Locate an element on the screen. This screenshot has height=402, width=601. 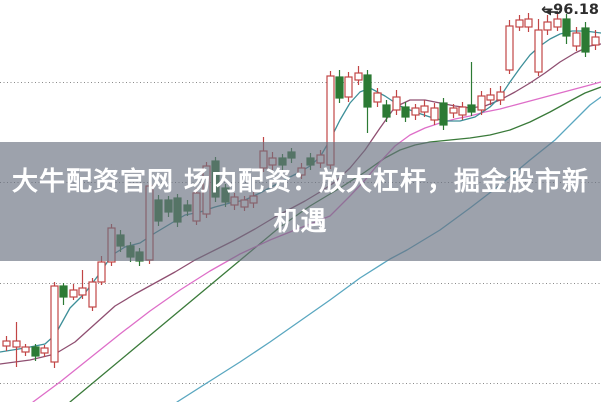
left-arrow-icon: ← is located at coordinates (547, 10).